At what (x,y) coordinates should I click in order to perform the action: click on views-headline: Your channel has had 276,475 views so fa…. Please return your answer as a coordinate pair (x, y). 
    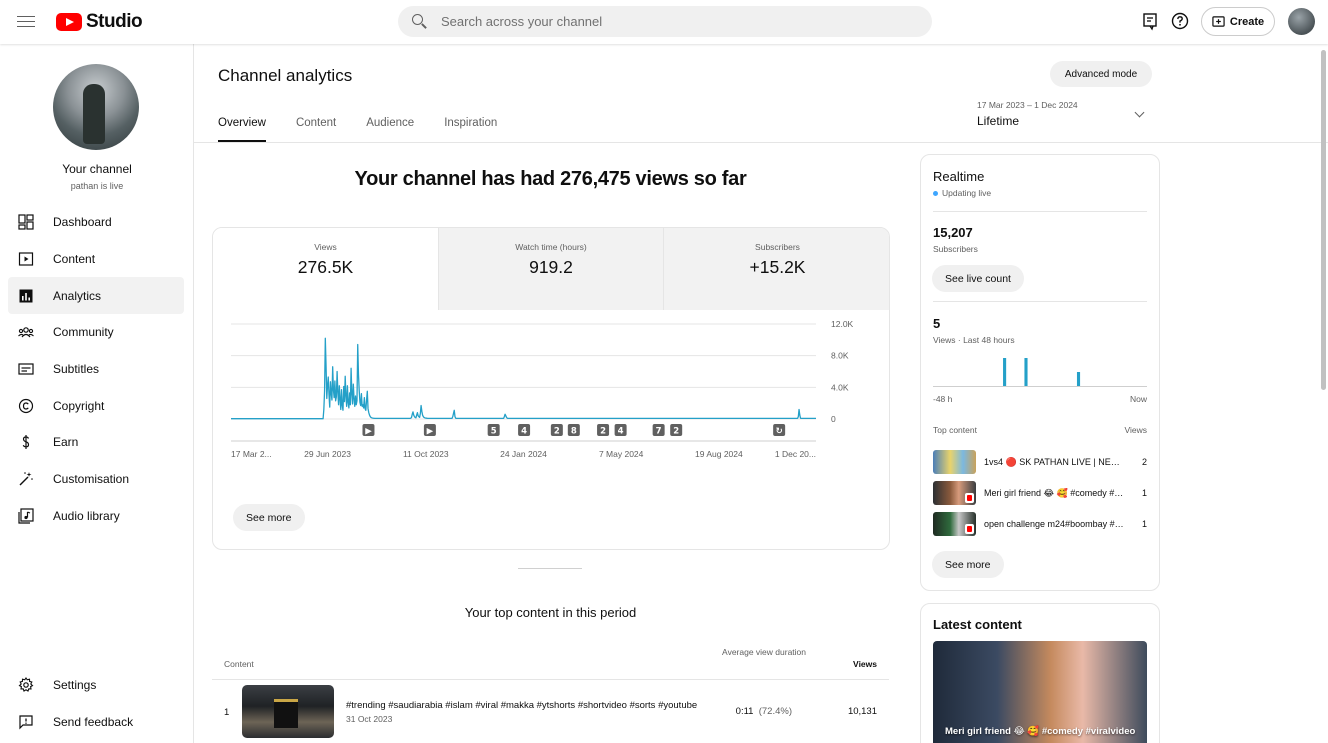
    Looking at the image, I should click on (550, 179).